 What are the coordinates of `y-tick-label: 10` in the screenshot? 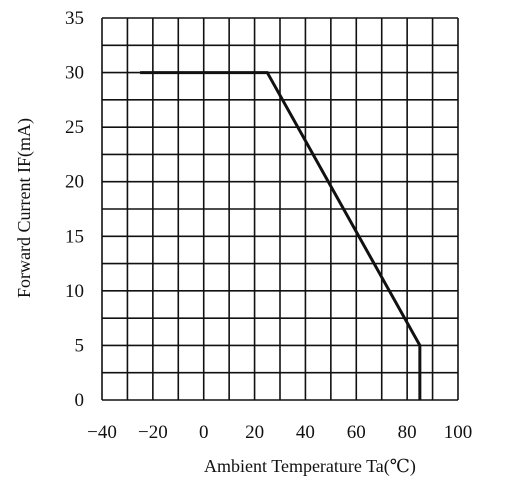 It's located at (74, 291).